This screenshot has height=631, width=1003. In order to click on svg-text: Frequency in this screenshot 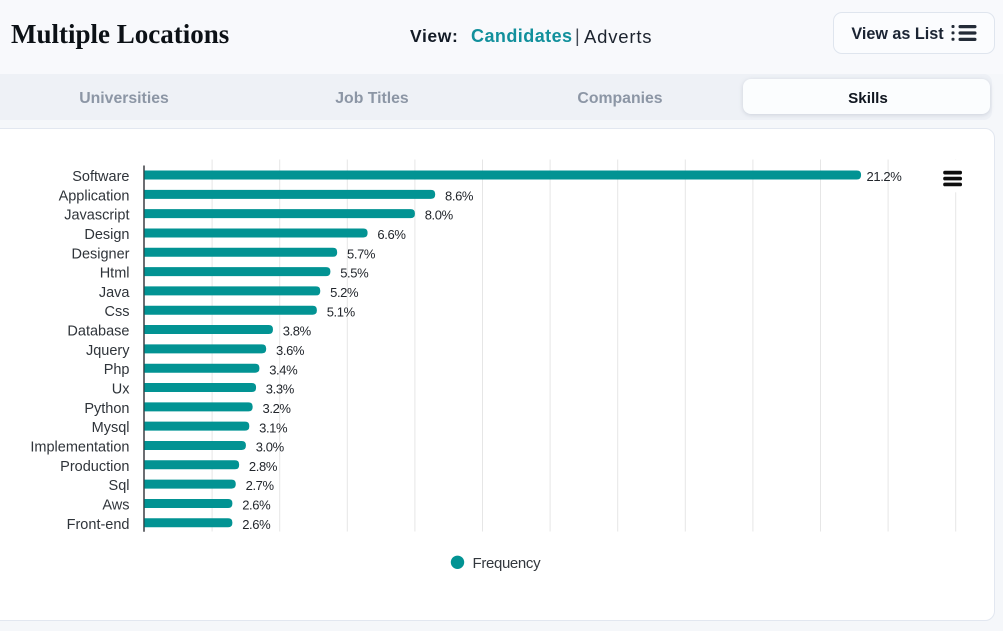, I will do `click(507, 563)`.